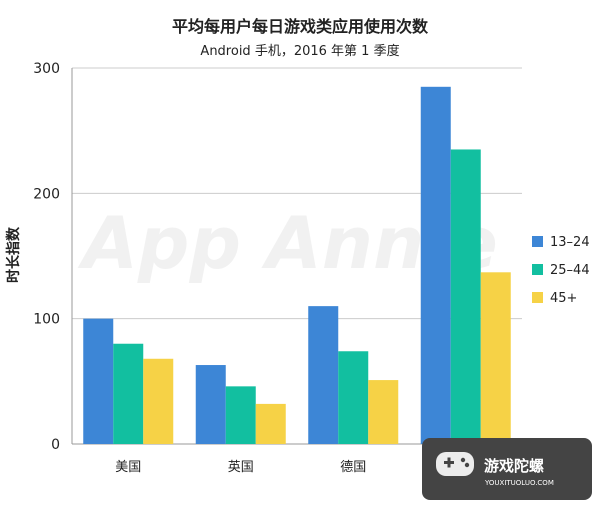 The height and width of the screenshot is (510, 608). Describe the element at coordinates (300, 26) in the screenshot. I see `chart-title: 平均每用户每日游戏类应用使用次数` at that location.